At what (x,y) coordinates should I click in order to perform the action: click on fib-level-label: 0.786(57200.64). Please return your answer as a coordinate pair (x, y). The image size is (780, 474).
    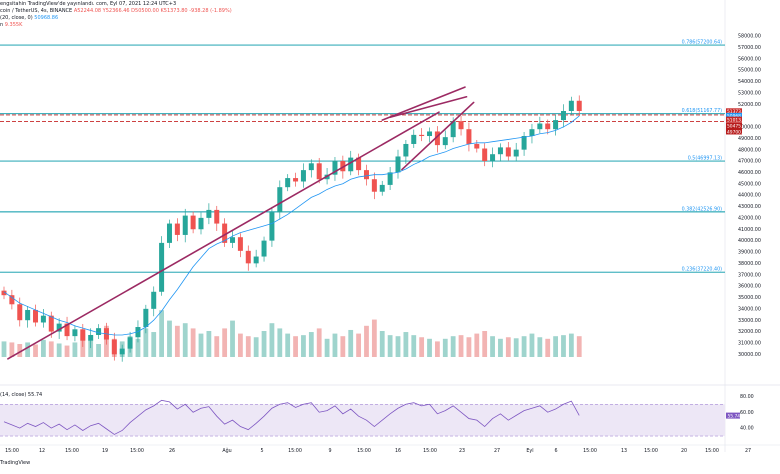
    Looking at the image, I should click on (702, 43).